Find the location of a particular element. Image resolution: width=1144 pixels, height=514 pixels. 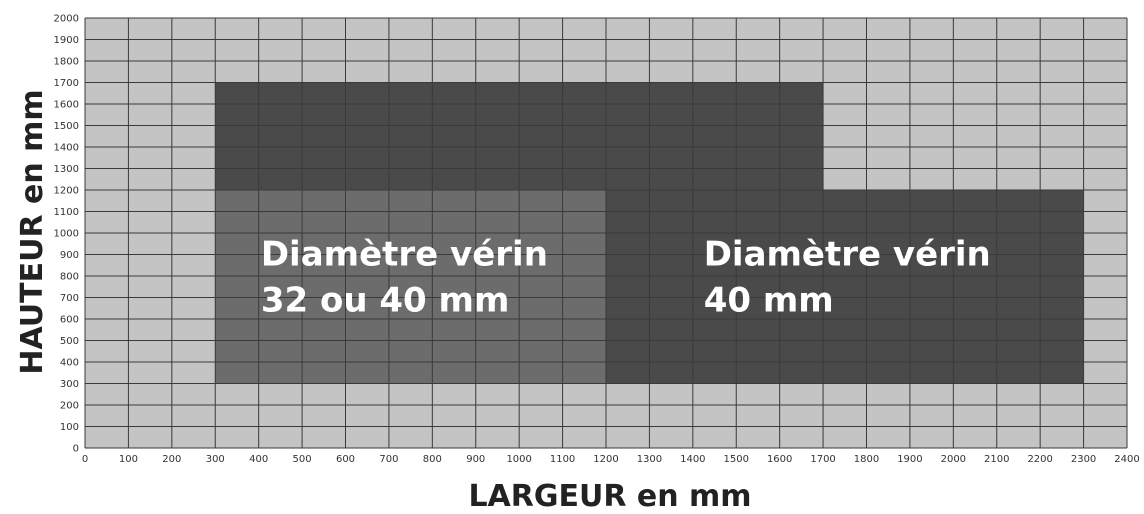

y-tick-label: 1300 is located at coordinates (66, 169).